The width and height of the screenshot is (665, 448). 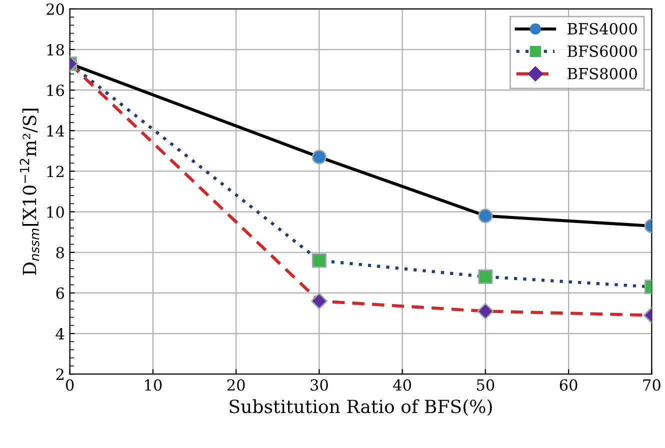 I want to click on y-tick-label: 12, so click(x=55, y=172).